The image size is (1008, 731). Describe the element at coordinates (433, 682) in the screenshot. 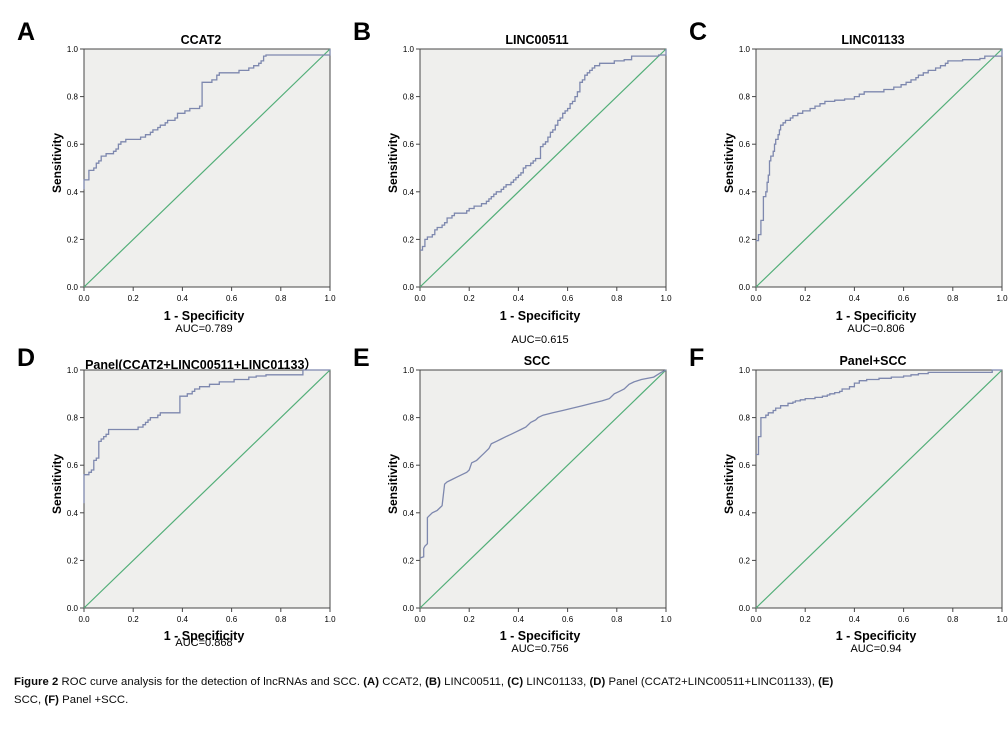

I see `caption-segment: (B)` at that location.